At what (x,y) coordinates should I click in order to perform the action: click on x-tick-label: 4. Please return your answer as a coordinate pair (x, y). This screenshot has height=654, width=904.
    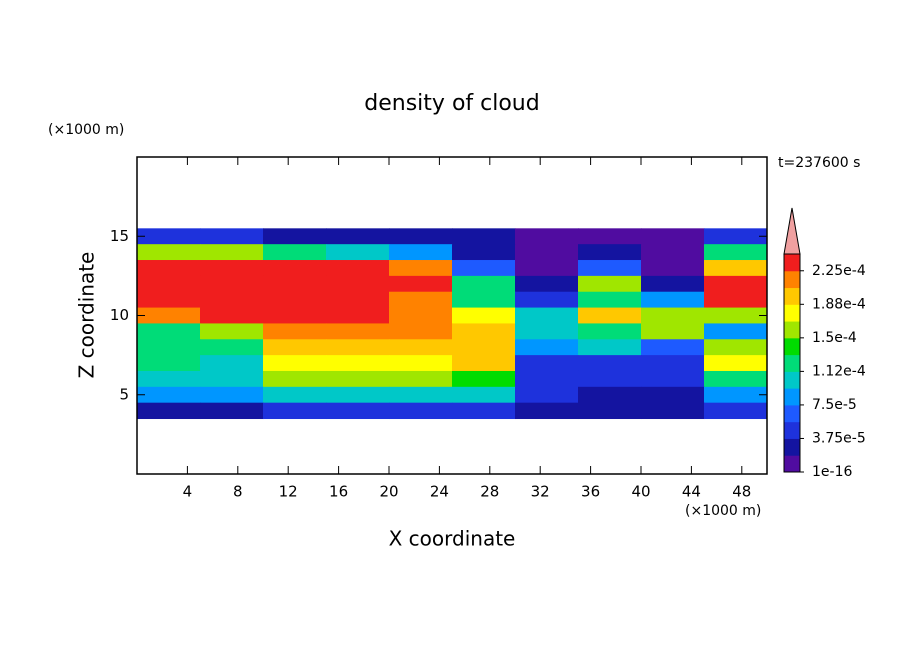
    Looking at the image, I should click on (188, 492).